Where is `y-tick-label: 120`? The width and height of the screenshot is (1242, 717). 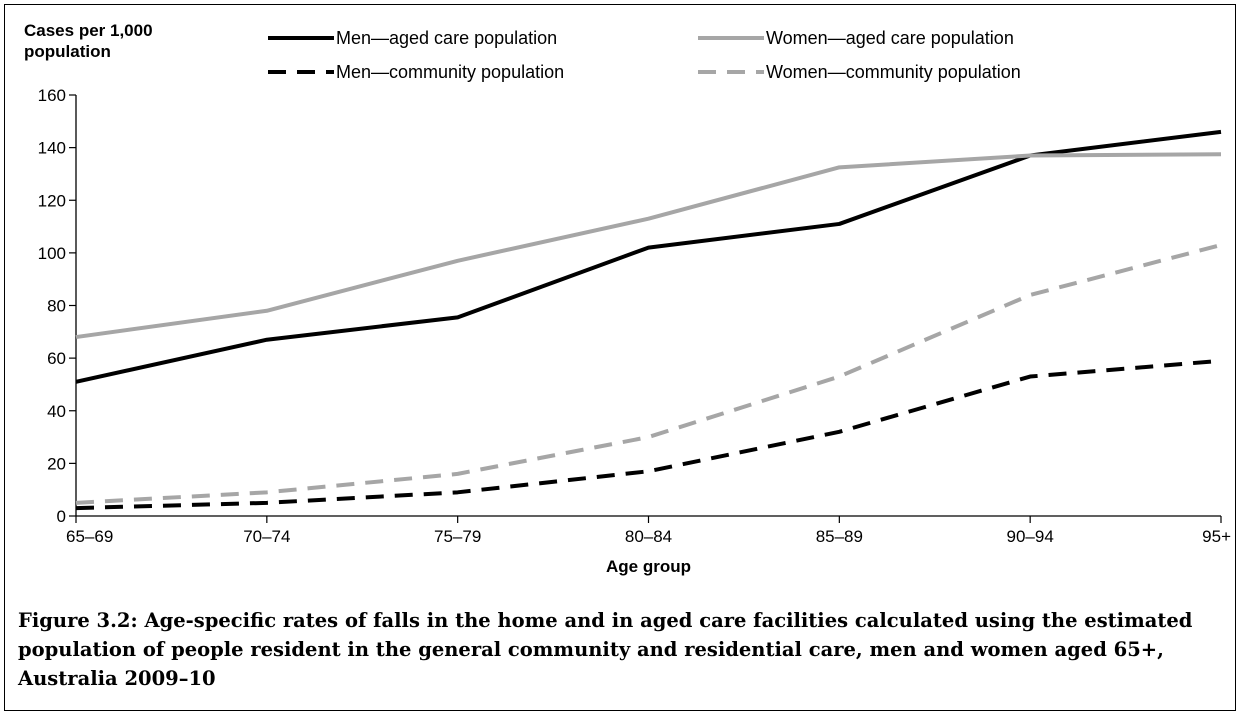
y-tick-label: 120 is located at coordinates (52, 200).